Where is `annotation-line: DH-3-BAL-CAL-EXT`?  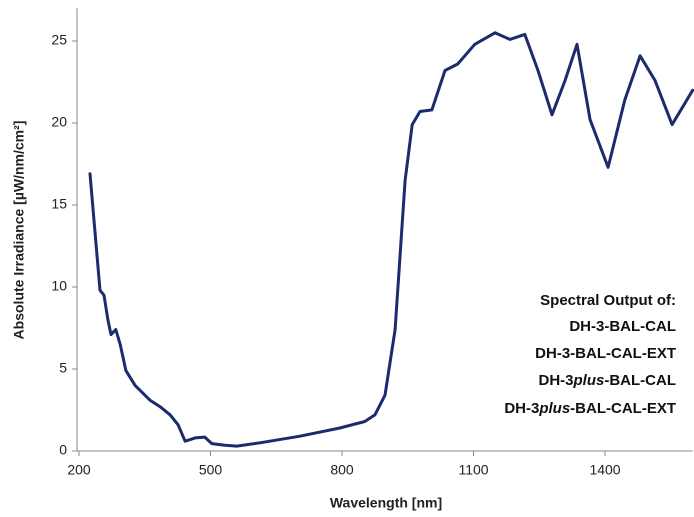 annotation-line: DH-3-BAL-CAL-EXT is located at coordinates (605, 353).